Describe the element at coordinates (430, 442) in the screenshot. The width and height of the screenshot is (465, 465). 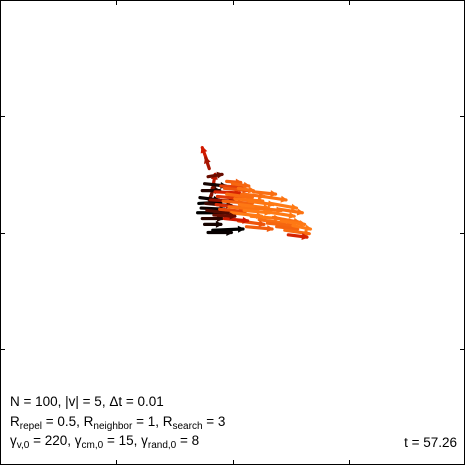
I see `time-readout: t = 57.26` at that location.